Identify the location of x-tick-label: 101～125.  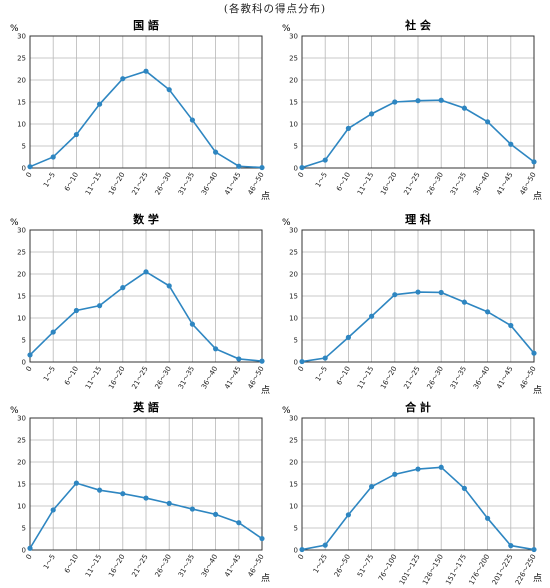
(410, 569).